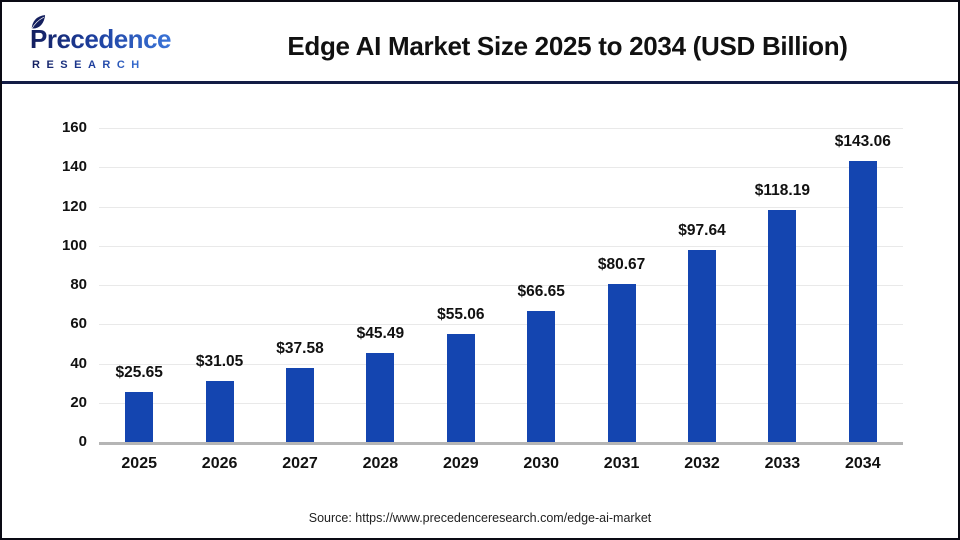  What do you see at coordinates (139, 372) in the screenshot?
I see `bar-value-label: $25.65` at bounding box center [139, 372].